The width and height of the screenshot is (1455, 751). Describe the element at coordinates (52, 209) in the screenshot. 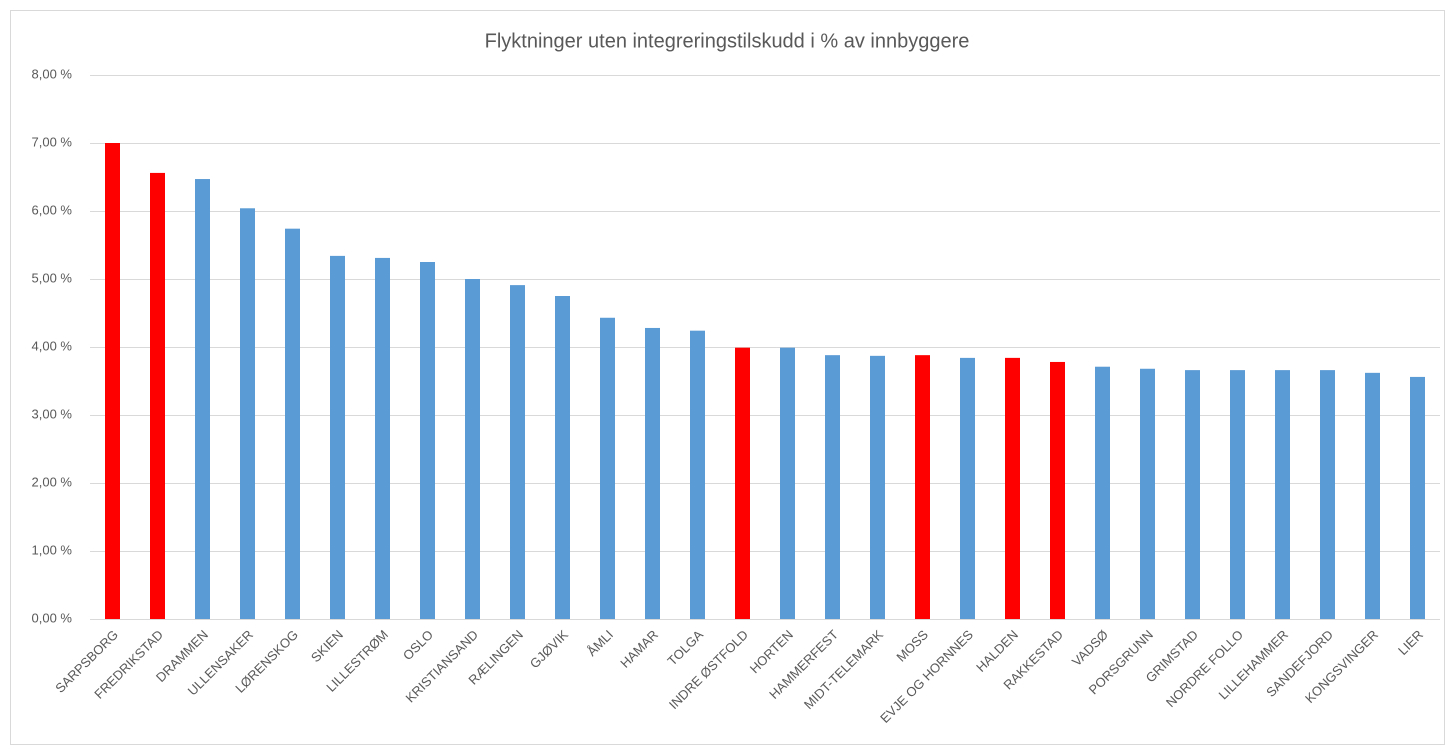

I see `y-tick-label: 6,00 %` at that location.